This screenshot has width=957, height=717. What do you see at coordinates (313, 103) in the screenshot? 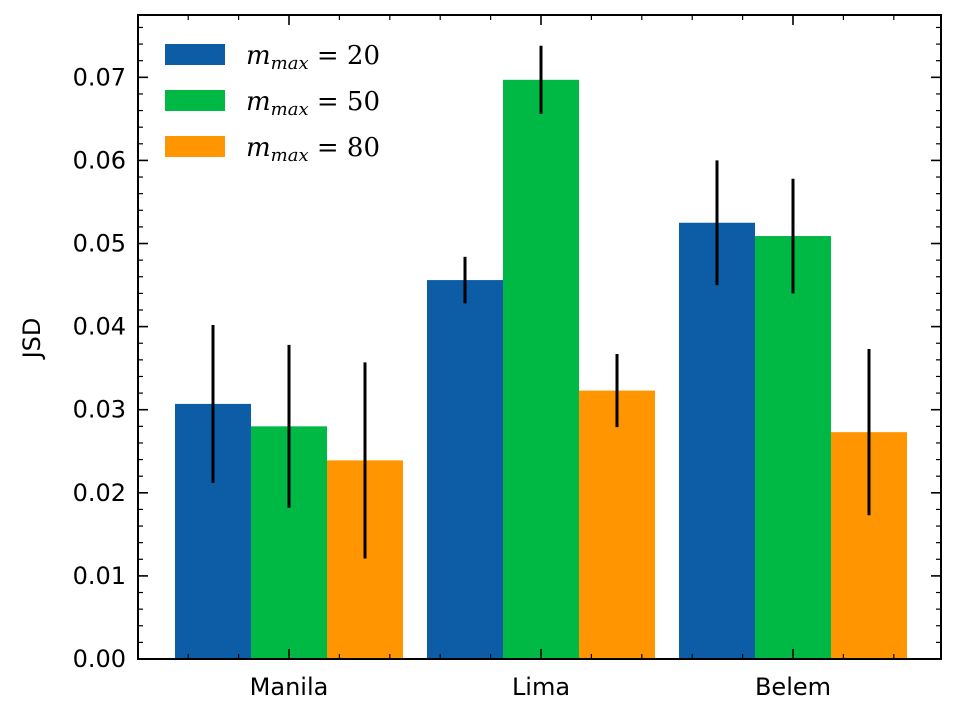
I see `legend-label-2: mmax = 50` at bounding box center [313, 103].